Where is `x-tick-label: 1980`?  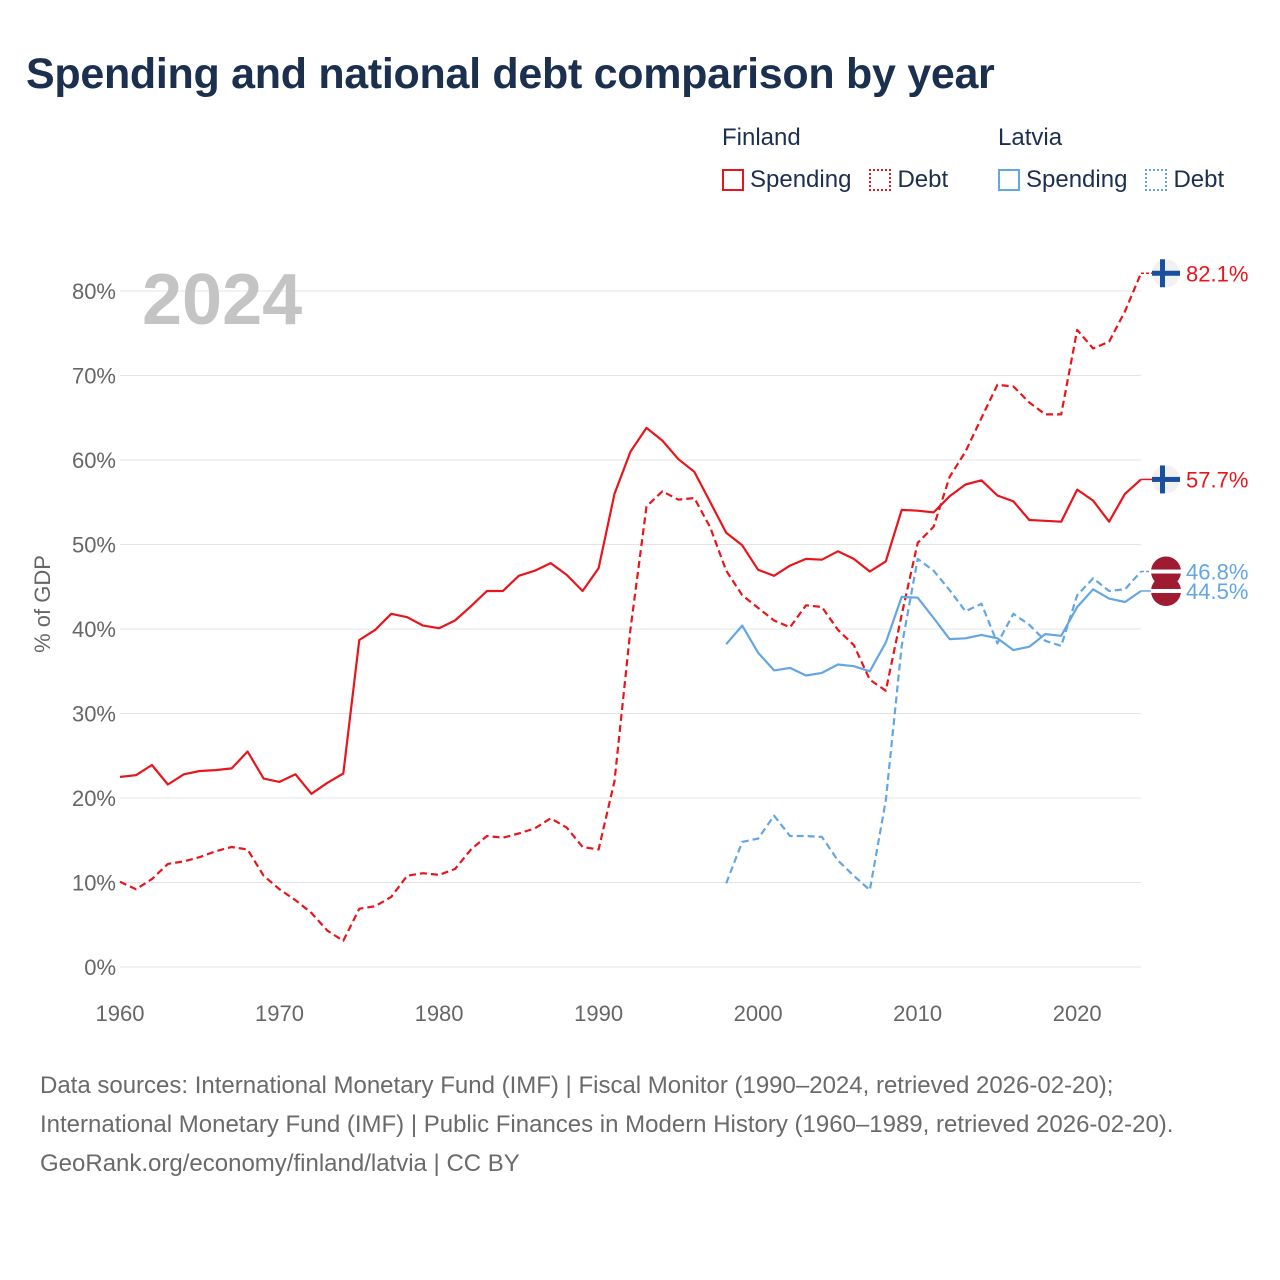
x-tick-label: 1980 is located at coordinates (439, 1013).